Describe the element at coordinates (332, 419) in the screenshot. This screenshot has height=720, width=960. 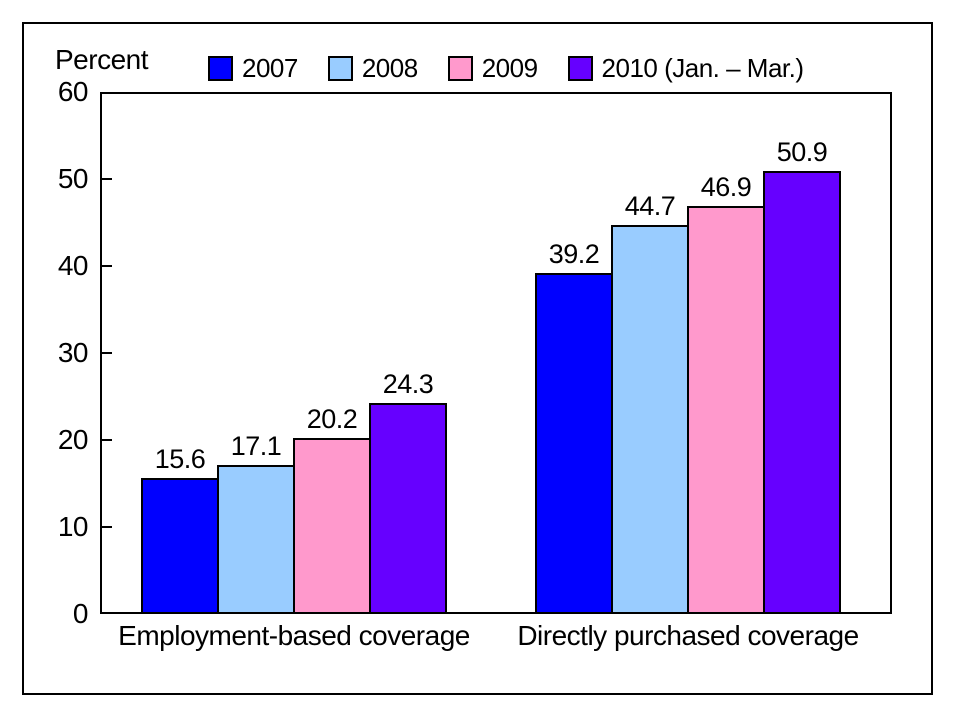
I see `bar-value-label: 20.2` at that location.